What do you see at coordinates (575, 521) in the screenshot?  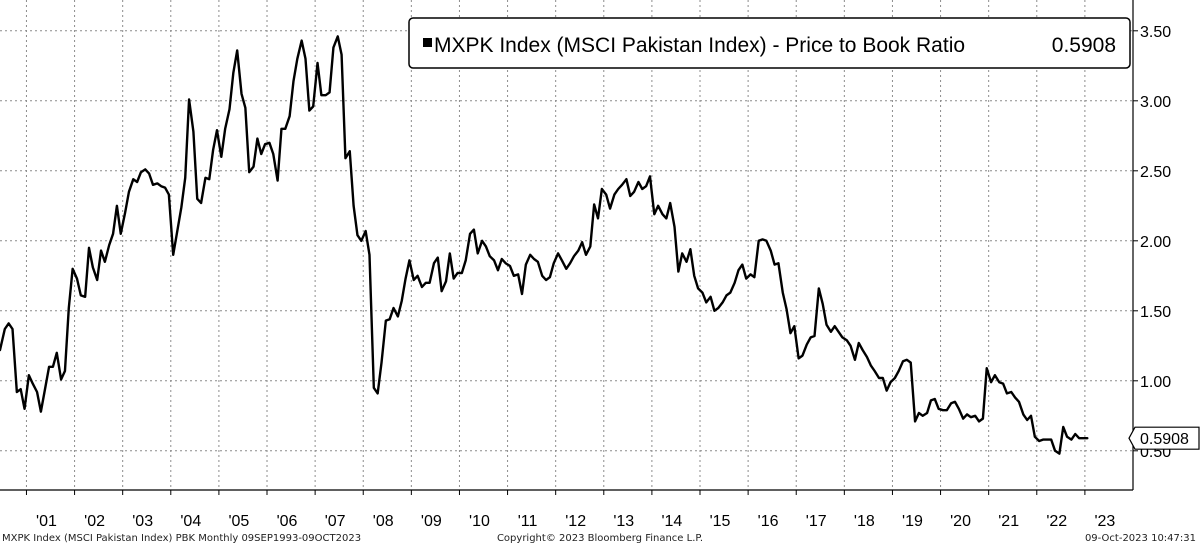 I see `x-tick-label: '12` at bounding box center [575, 521].